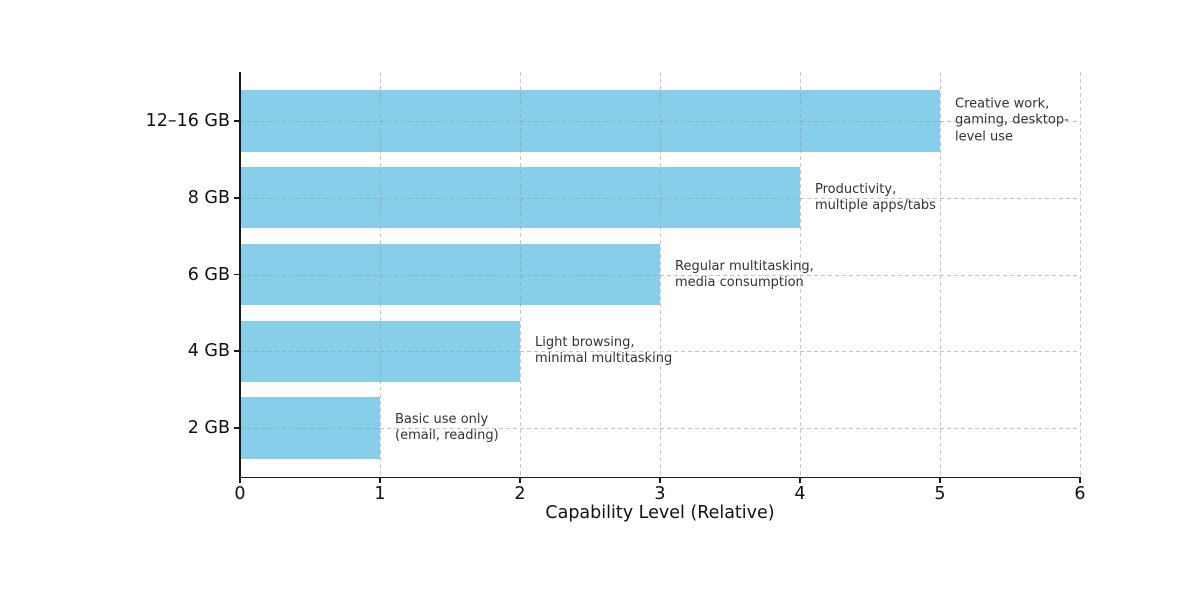 This screenshot has width=1200, height=600. What do you see at coordinates (660, 513) in the screenshot?
I see `x-axis-title: Capability Level (Relative)` at bounding box center [660, 513].